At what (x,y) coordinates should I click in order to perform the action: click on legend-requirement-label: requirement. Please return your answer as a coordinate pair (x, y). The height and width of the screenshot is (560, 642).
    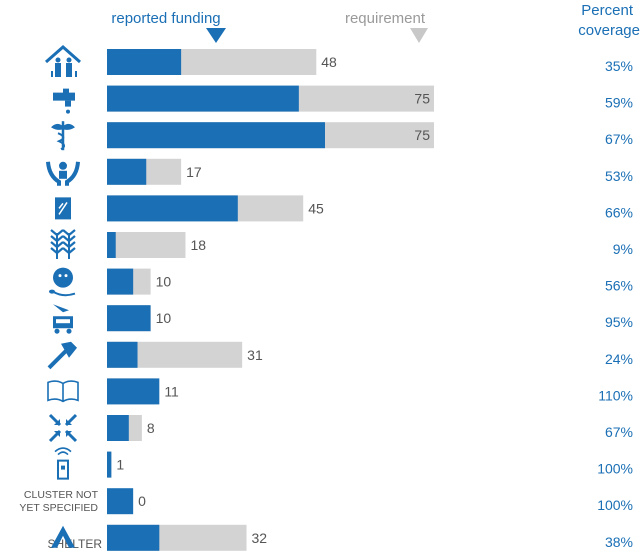
    Looking at the image, I should click on (385, 18).